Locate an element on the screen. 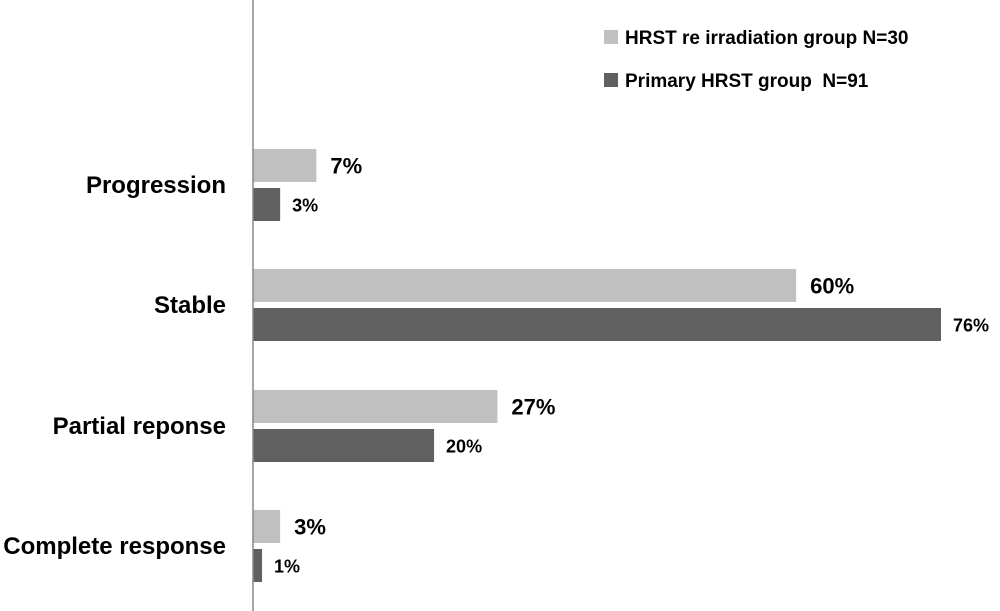  data-label-partial-reponse-series-1: 27% is located at coordinates (533, 407).